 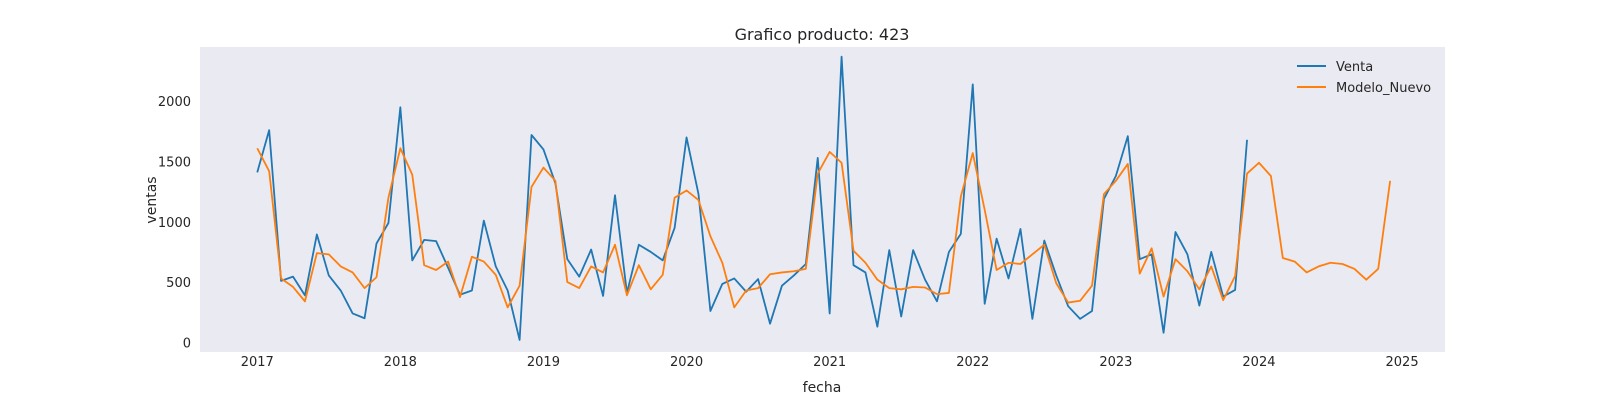 What do you see at coordinates (1364, 78) in the screenshot?
I see `legend: Venta Modelo_Nuevo` at bounding box center [1364, 78].